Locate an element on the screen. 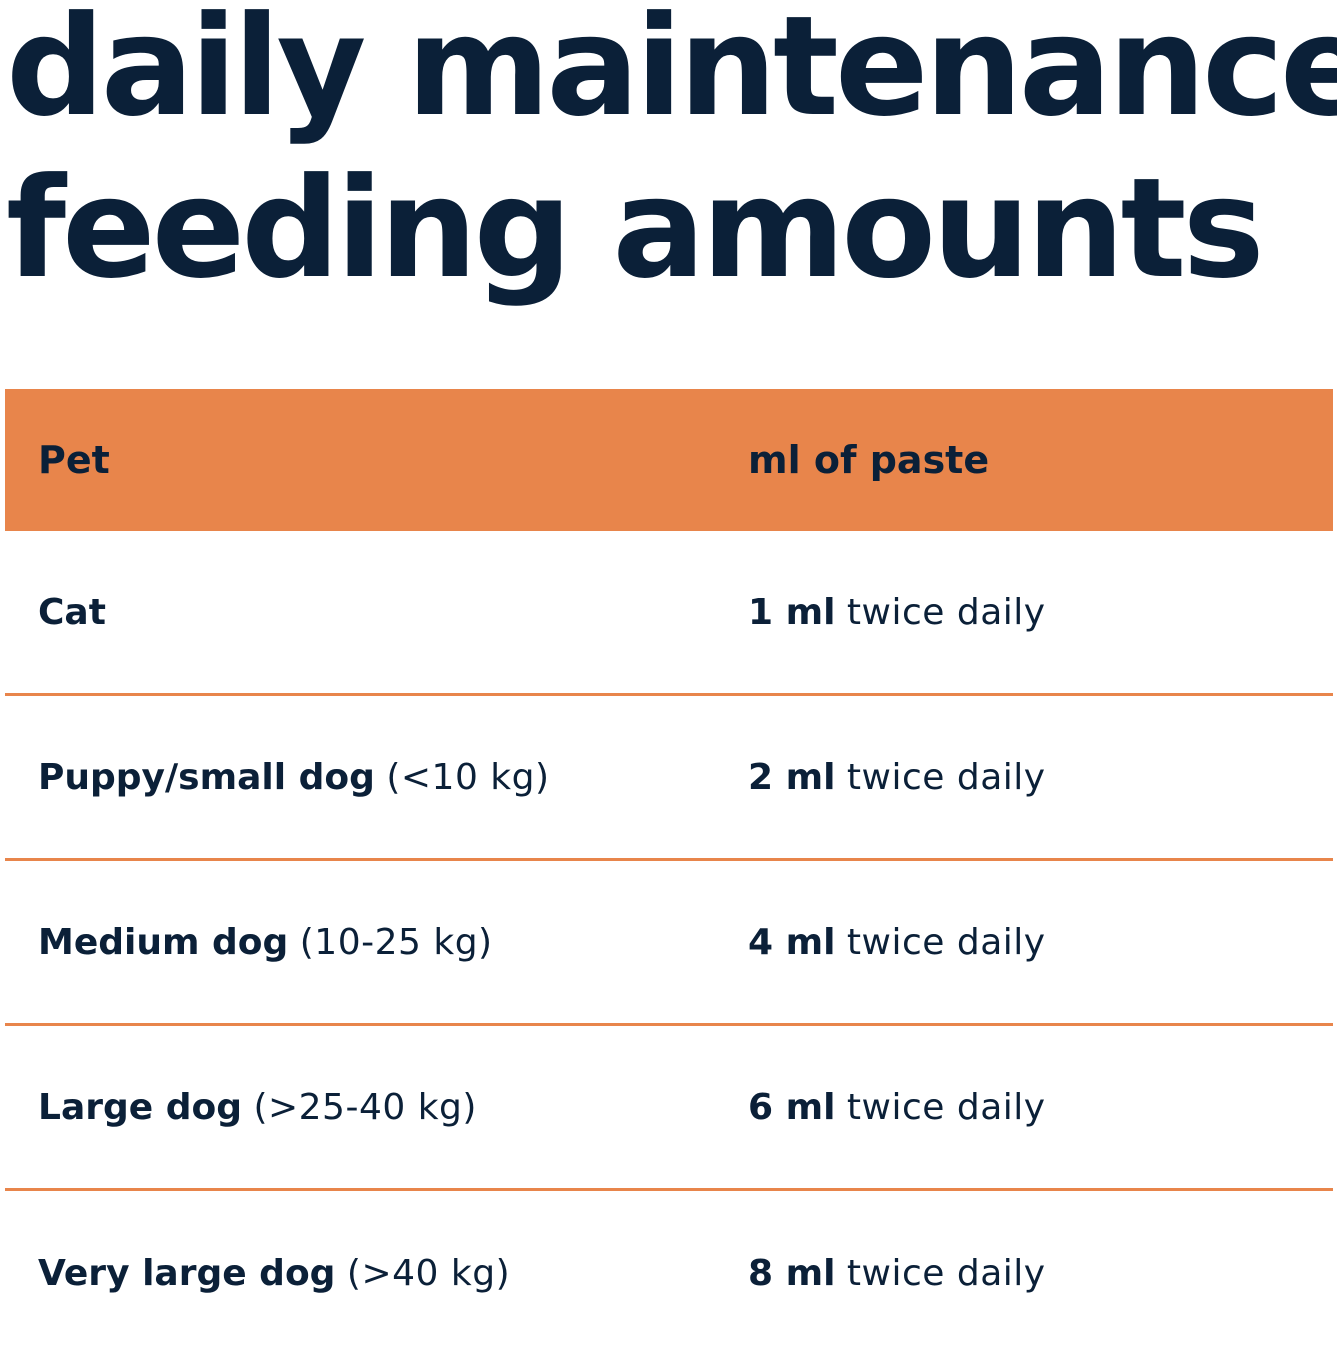 The width and height of the screenshot is (1337, 1356). pet-cell: Large dog (>25-40 kg) is located at coordinates (257, 1107).